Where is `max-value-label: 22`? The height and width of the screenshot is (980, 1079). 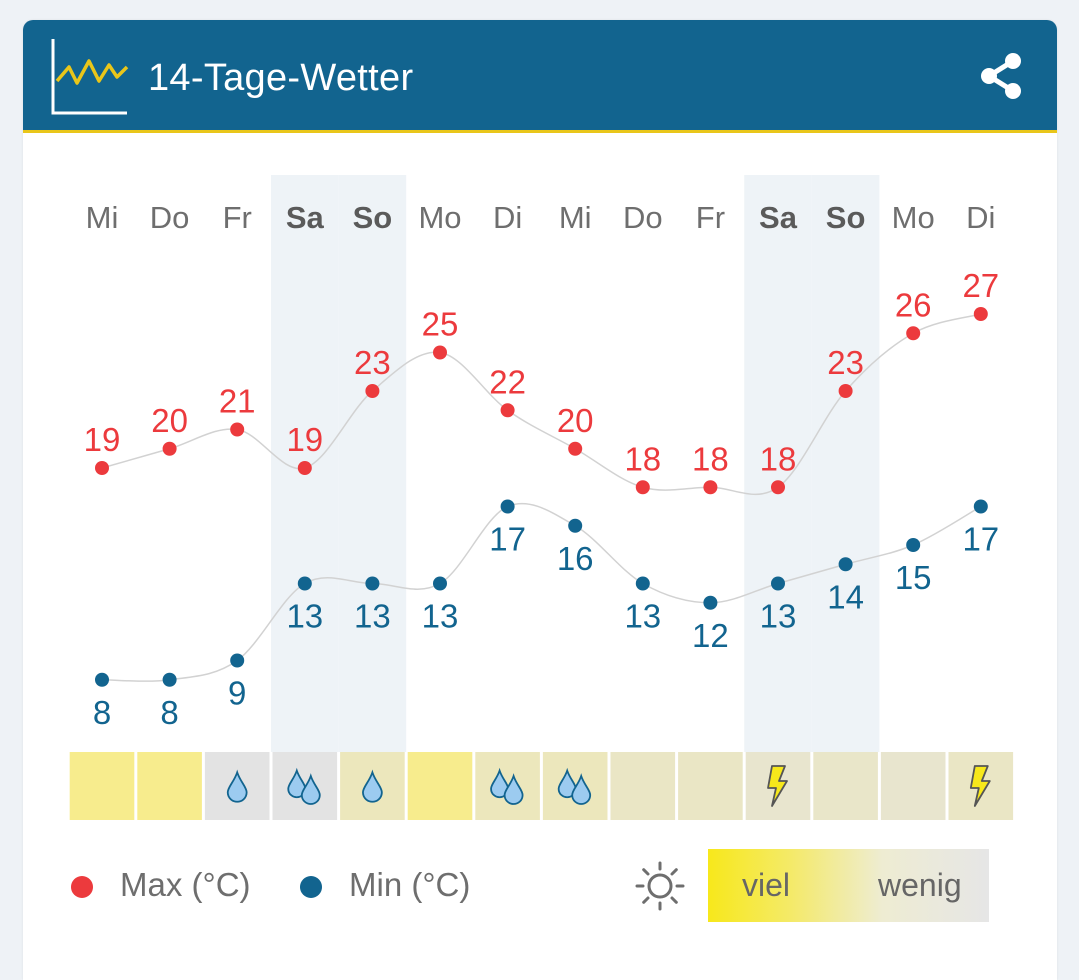 max-value-label: 22 is located at coordinates (507, 381).